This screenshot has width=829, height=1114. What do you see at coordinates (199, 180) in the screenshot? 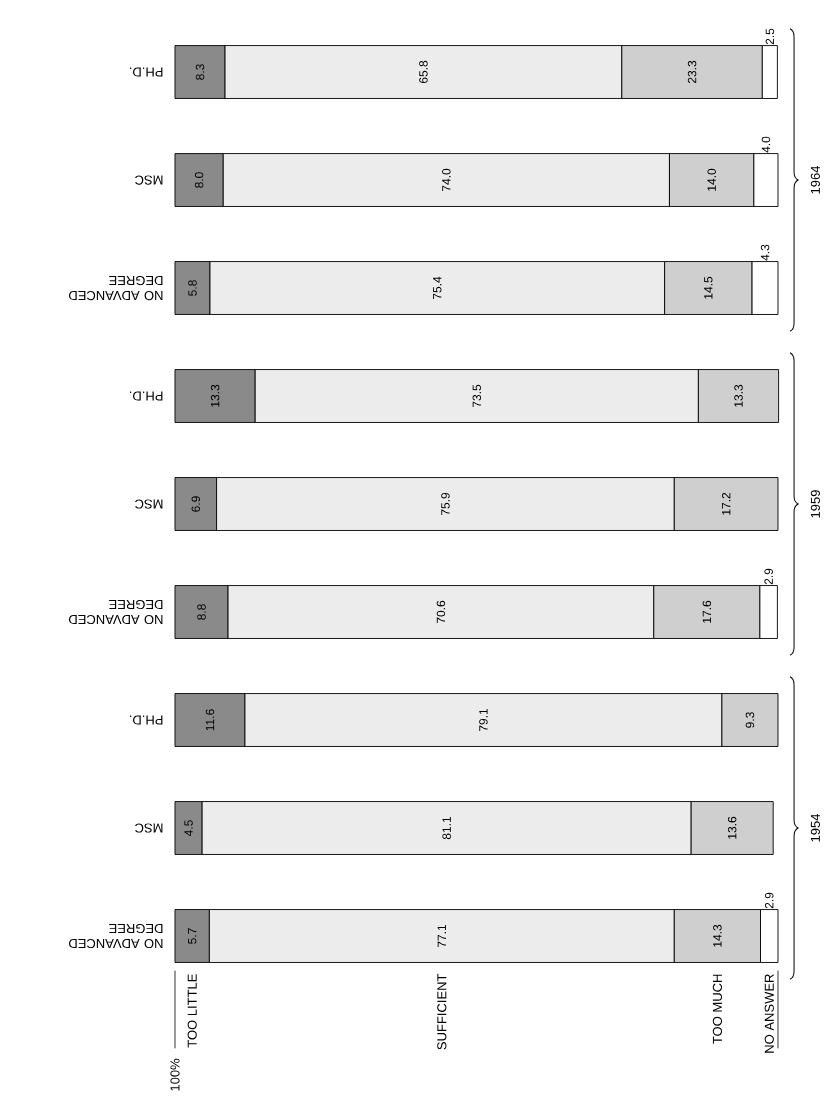
I see `data-label: 8.0` at bounding box center [199, 180].